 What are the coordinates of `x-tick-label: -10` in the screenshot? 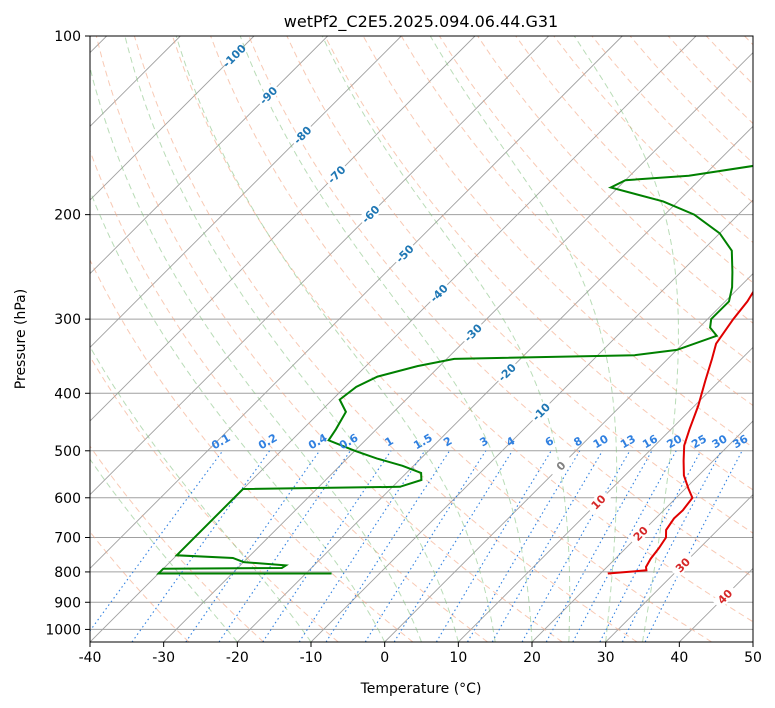 It's located at (311, 658).